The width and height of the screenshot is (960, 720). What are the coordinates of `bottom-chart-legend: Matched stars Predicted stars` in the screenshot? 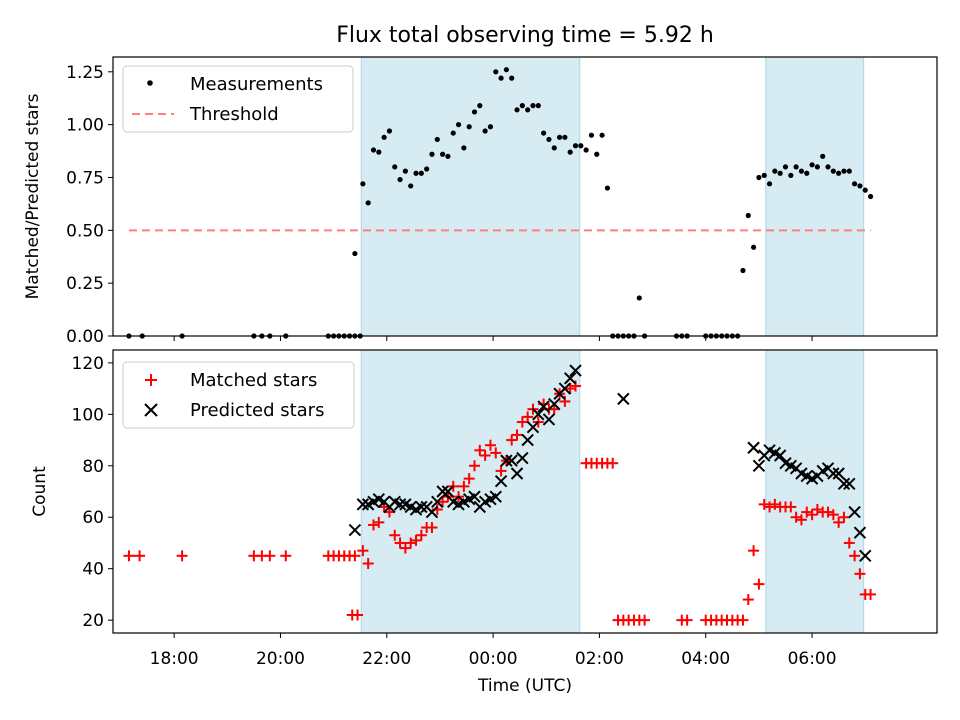 It's located at (238, 395).